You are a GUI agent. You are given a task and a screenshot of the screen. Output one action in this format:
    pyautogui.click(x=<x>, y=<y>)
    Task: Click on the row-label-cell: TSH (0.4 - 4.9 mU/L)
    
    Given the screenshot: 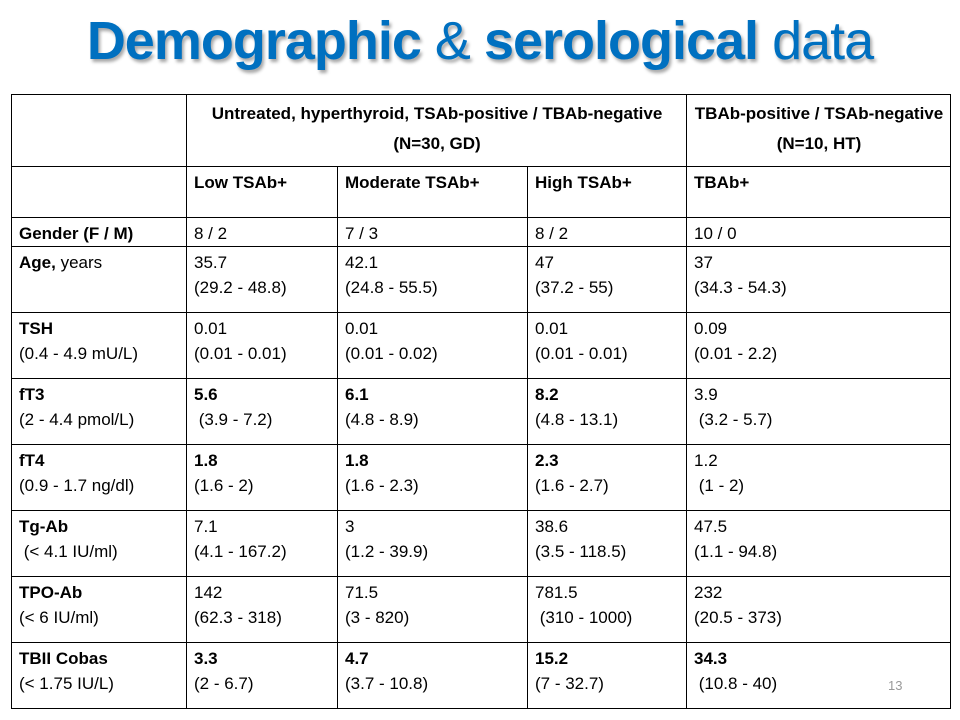 What is the action you would take?
    pyautogui.click(x=99, y=345)
    